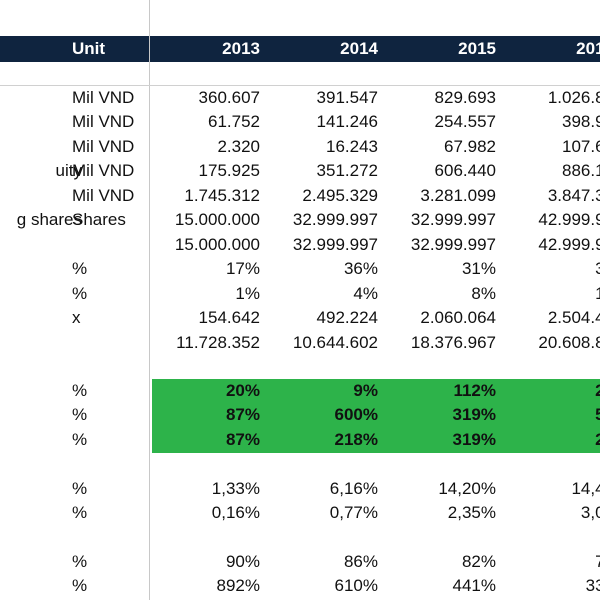  What do you see at coordinates (347, 170) in the screenshot?
I see `cell-value: 351.272` at bounding box center [347, 170].